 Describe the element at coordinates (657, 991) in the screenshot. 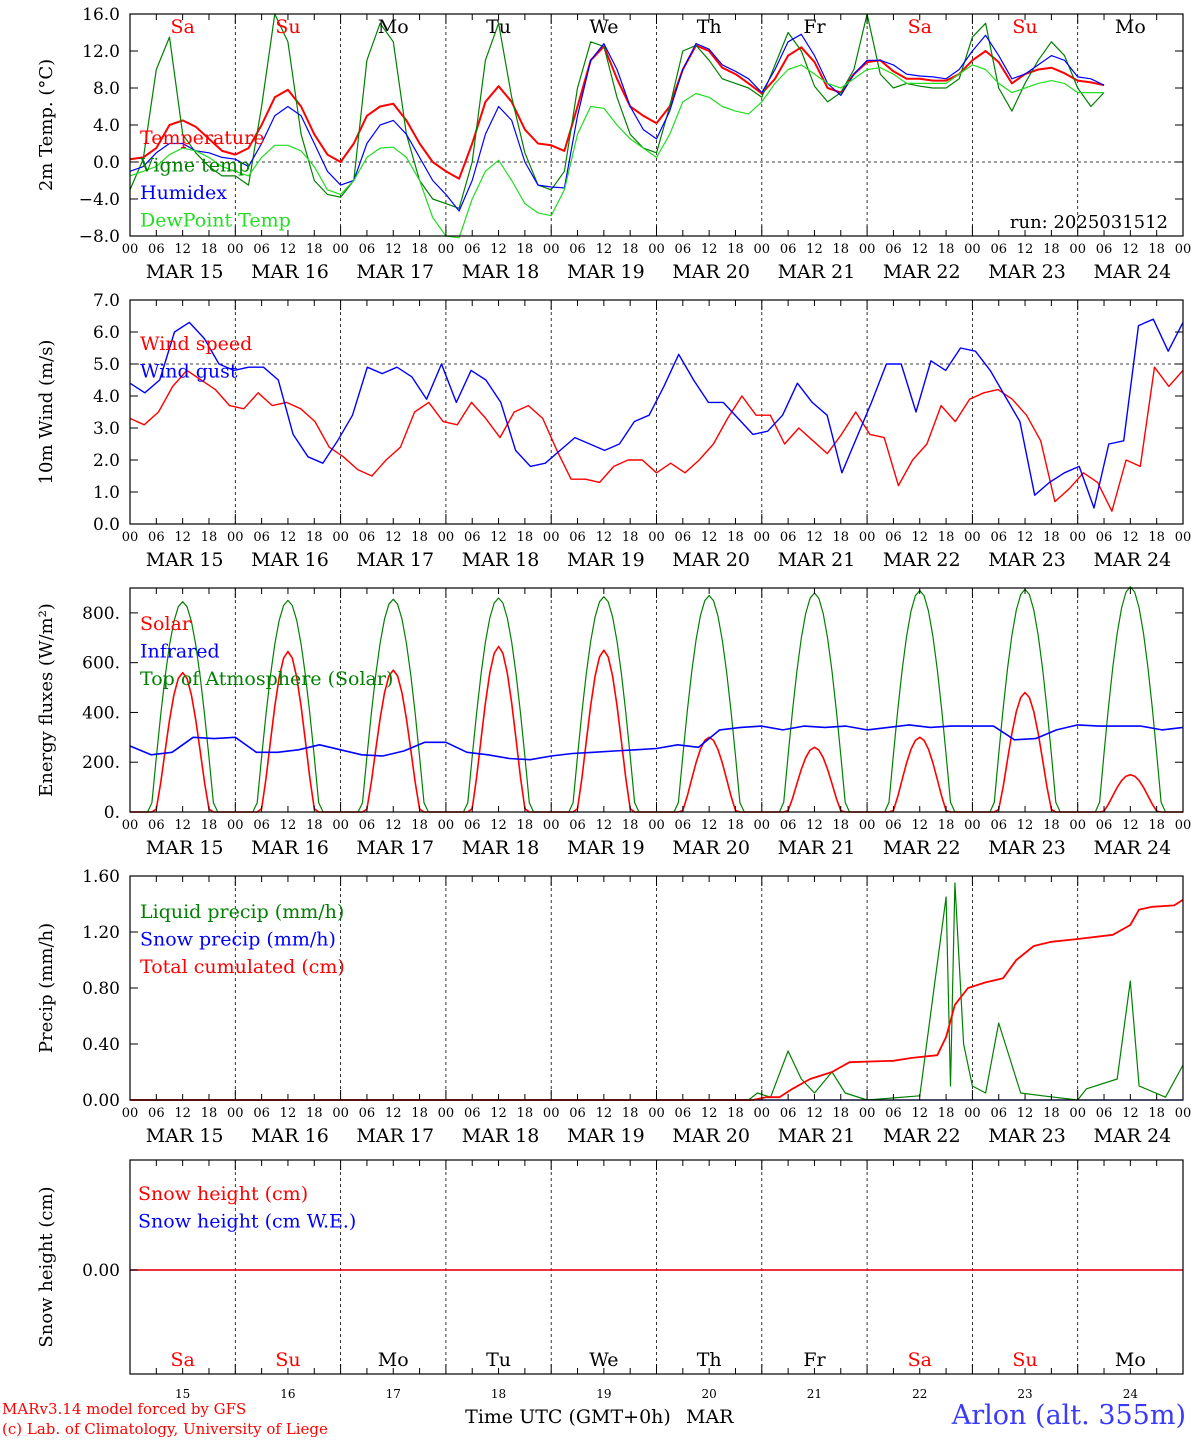

I see `series-line-liquid-precip-mm-h-` at that location.